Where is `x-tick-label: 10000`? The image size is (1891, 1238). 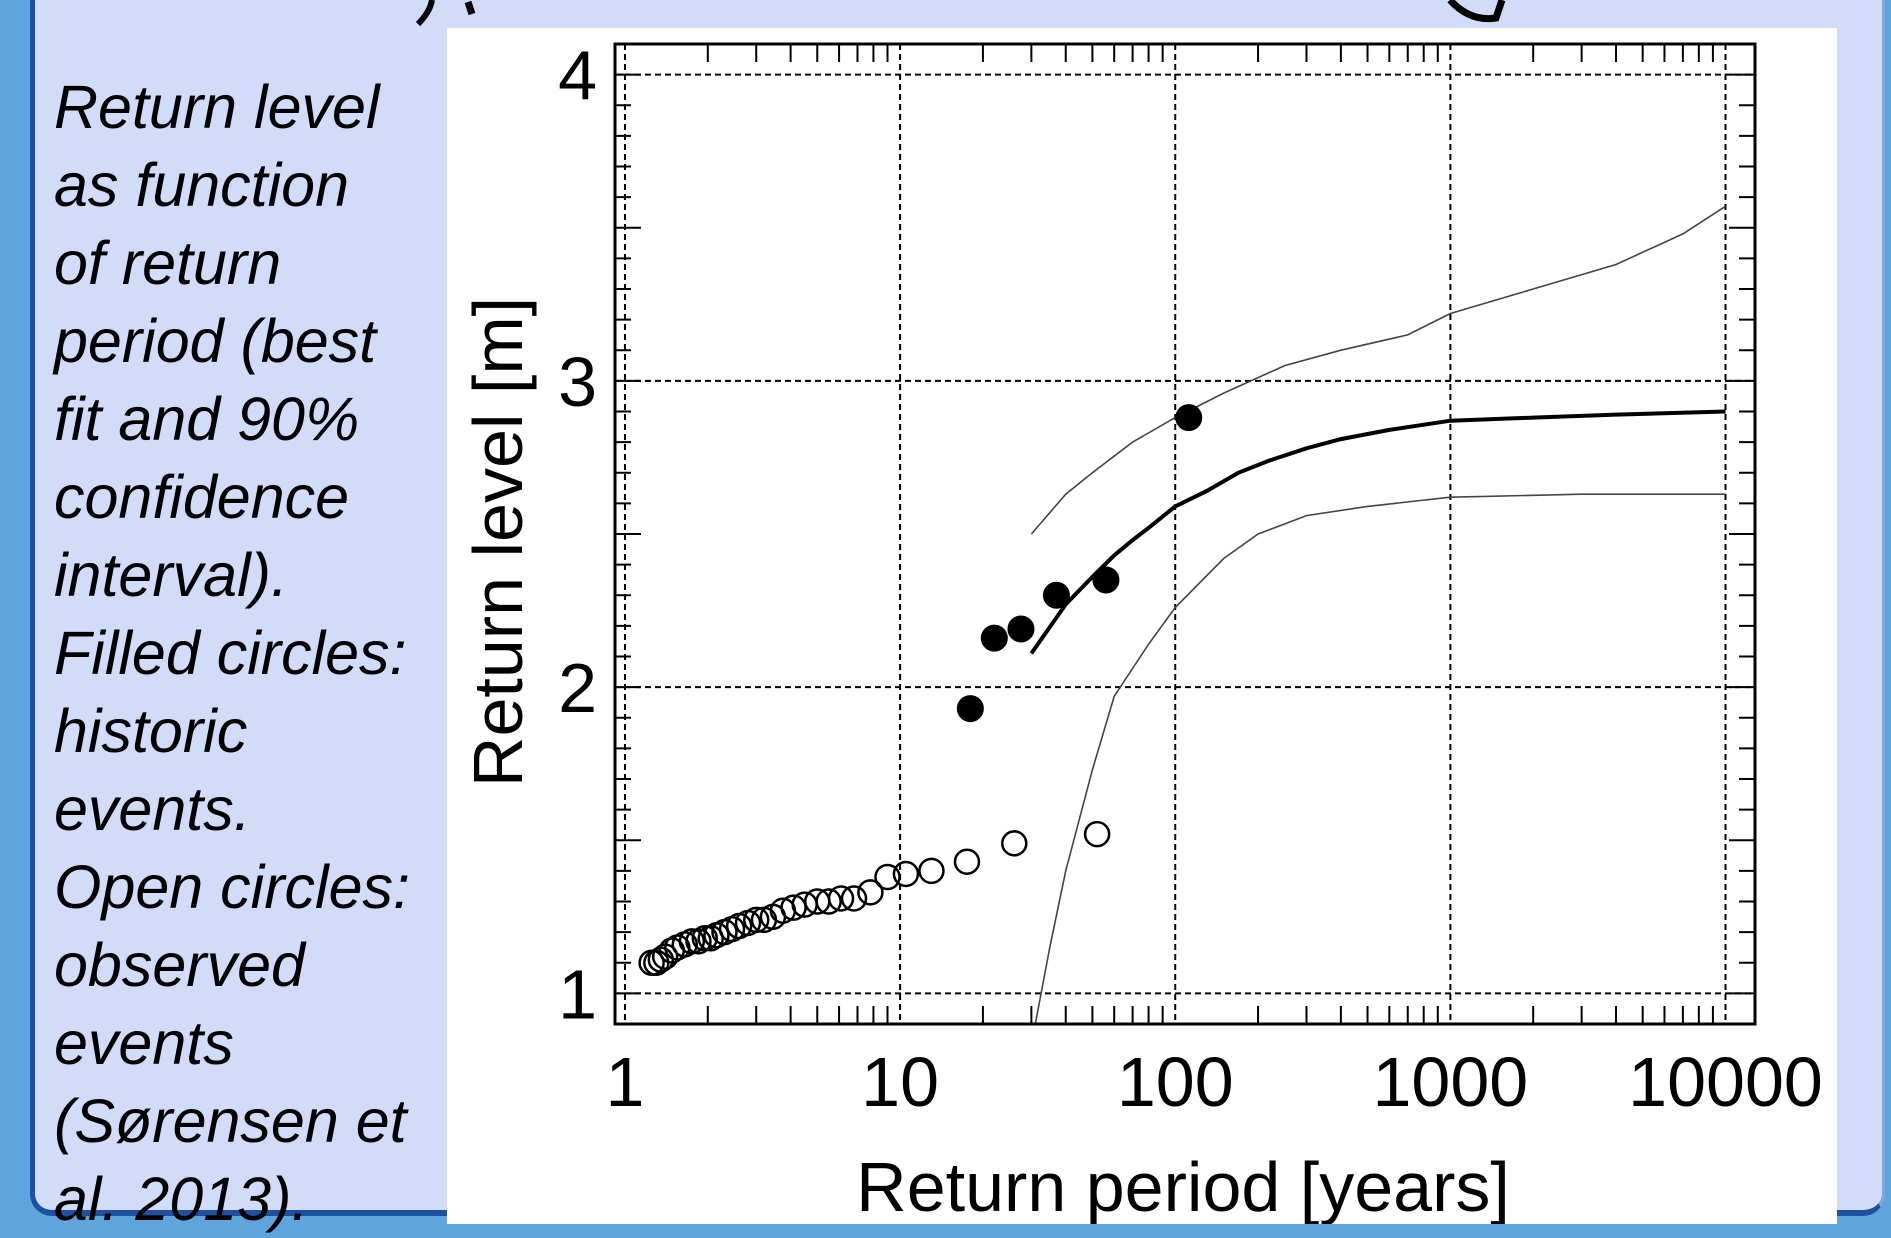
x-tick-label: 10000 is located at coordinates (1725, 1082).